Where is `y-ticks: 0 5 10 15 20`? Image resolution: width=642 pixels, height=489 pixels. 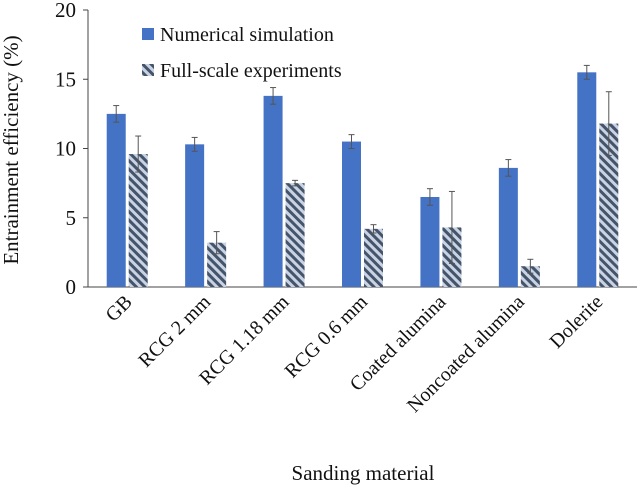
y-ticks: 0 5 10 15 20 is located at coordinates (71, 149).